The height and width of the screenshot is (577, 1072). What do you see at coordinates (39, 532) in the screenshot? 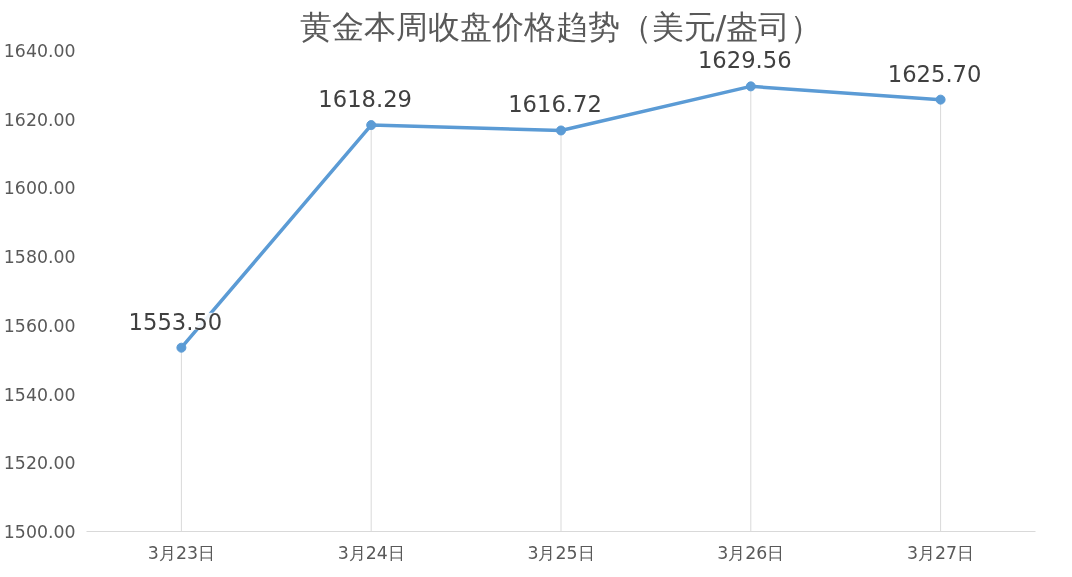
I see `y-tick-label: 1500.00` at bounding box center [39, 532].